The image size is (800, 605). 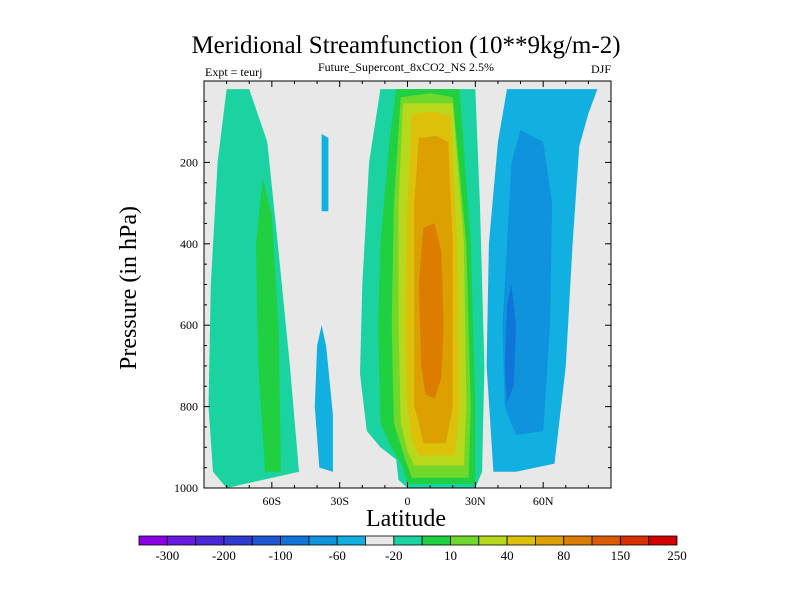 What do you see at coordinates (405, 45) in the screenshot?
I see `chart-title: Meridional Streamfunction (10**9kg/m-2)` at bounding box center [405, 45].